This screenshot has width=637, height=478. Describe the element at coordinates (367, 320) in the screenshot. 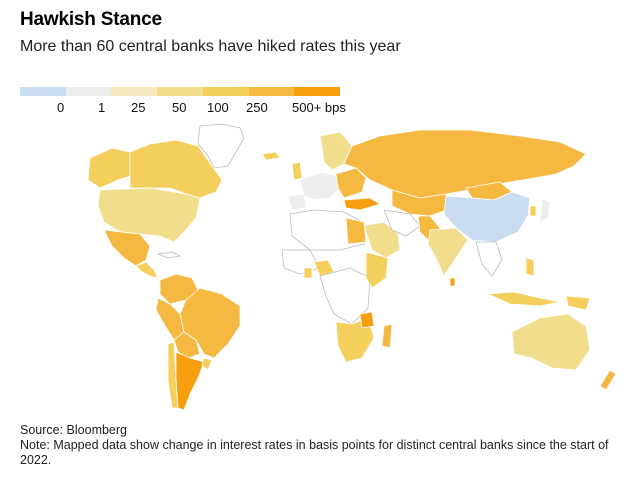

I see `zimbabwe` at that location.